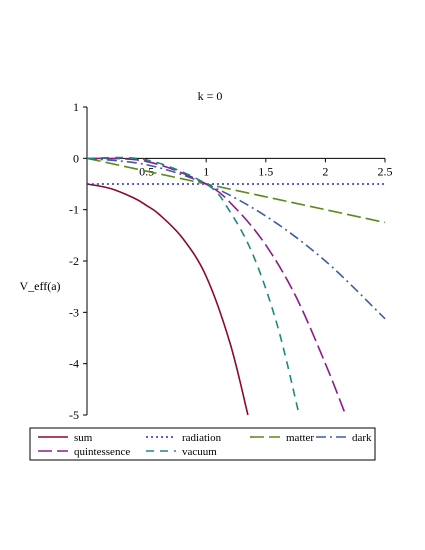 This screenshot has height=550, width=425. Describe the element at coordinates (39, 286) in the screenshot. I see `y-axis-label: V_eff(a)` at that location.